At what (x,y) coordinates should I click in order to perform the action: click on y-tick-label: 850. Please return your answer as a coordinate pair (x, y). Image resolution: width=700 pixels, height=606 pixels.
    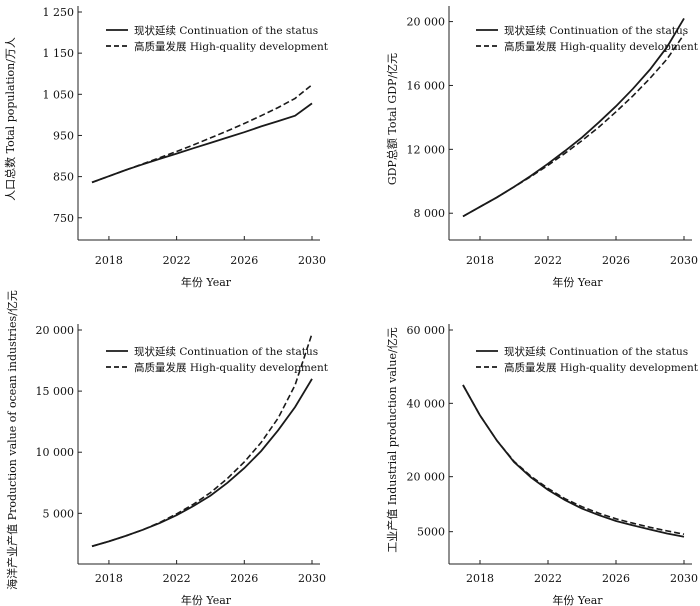
    Looking at the image, I should click on (63, 177).